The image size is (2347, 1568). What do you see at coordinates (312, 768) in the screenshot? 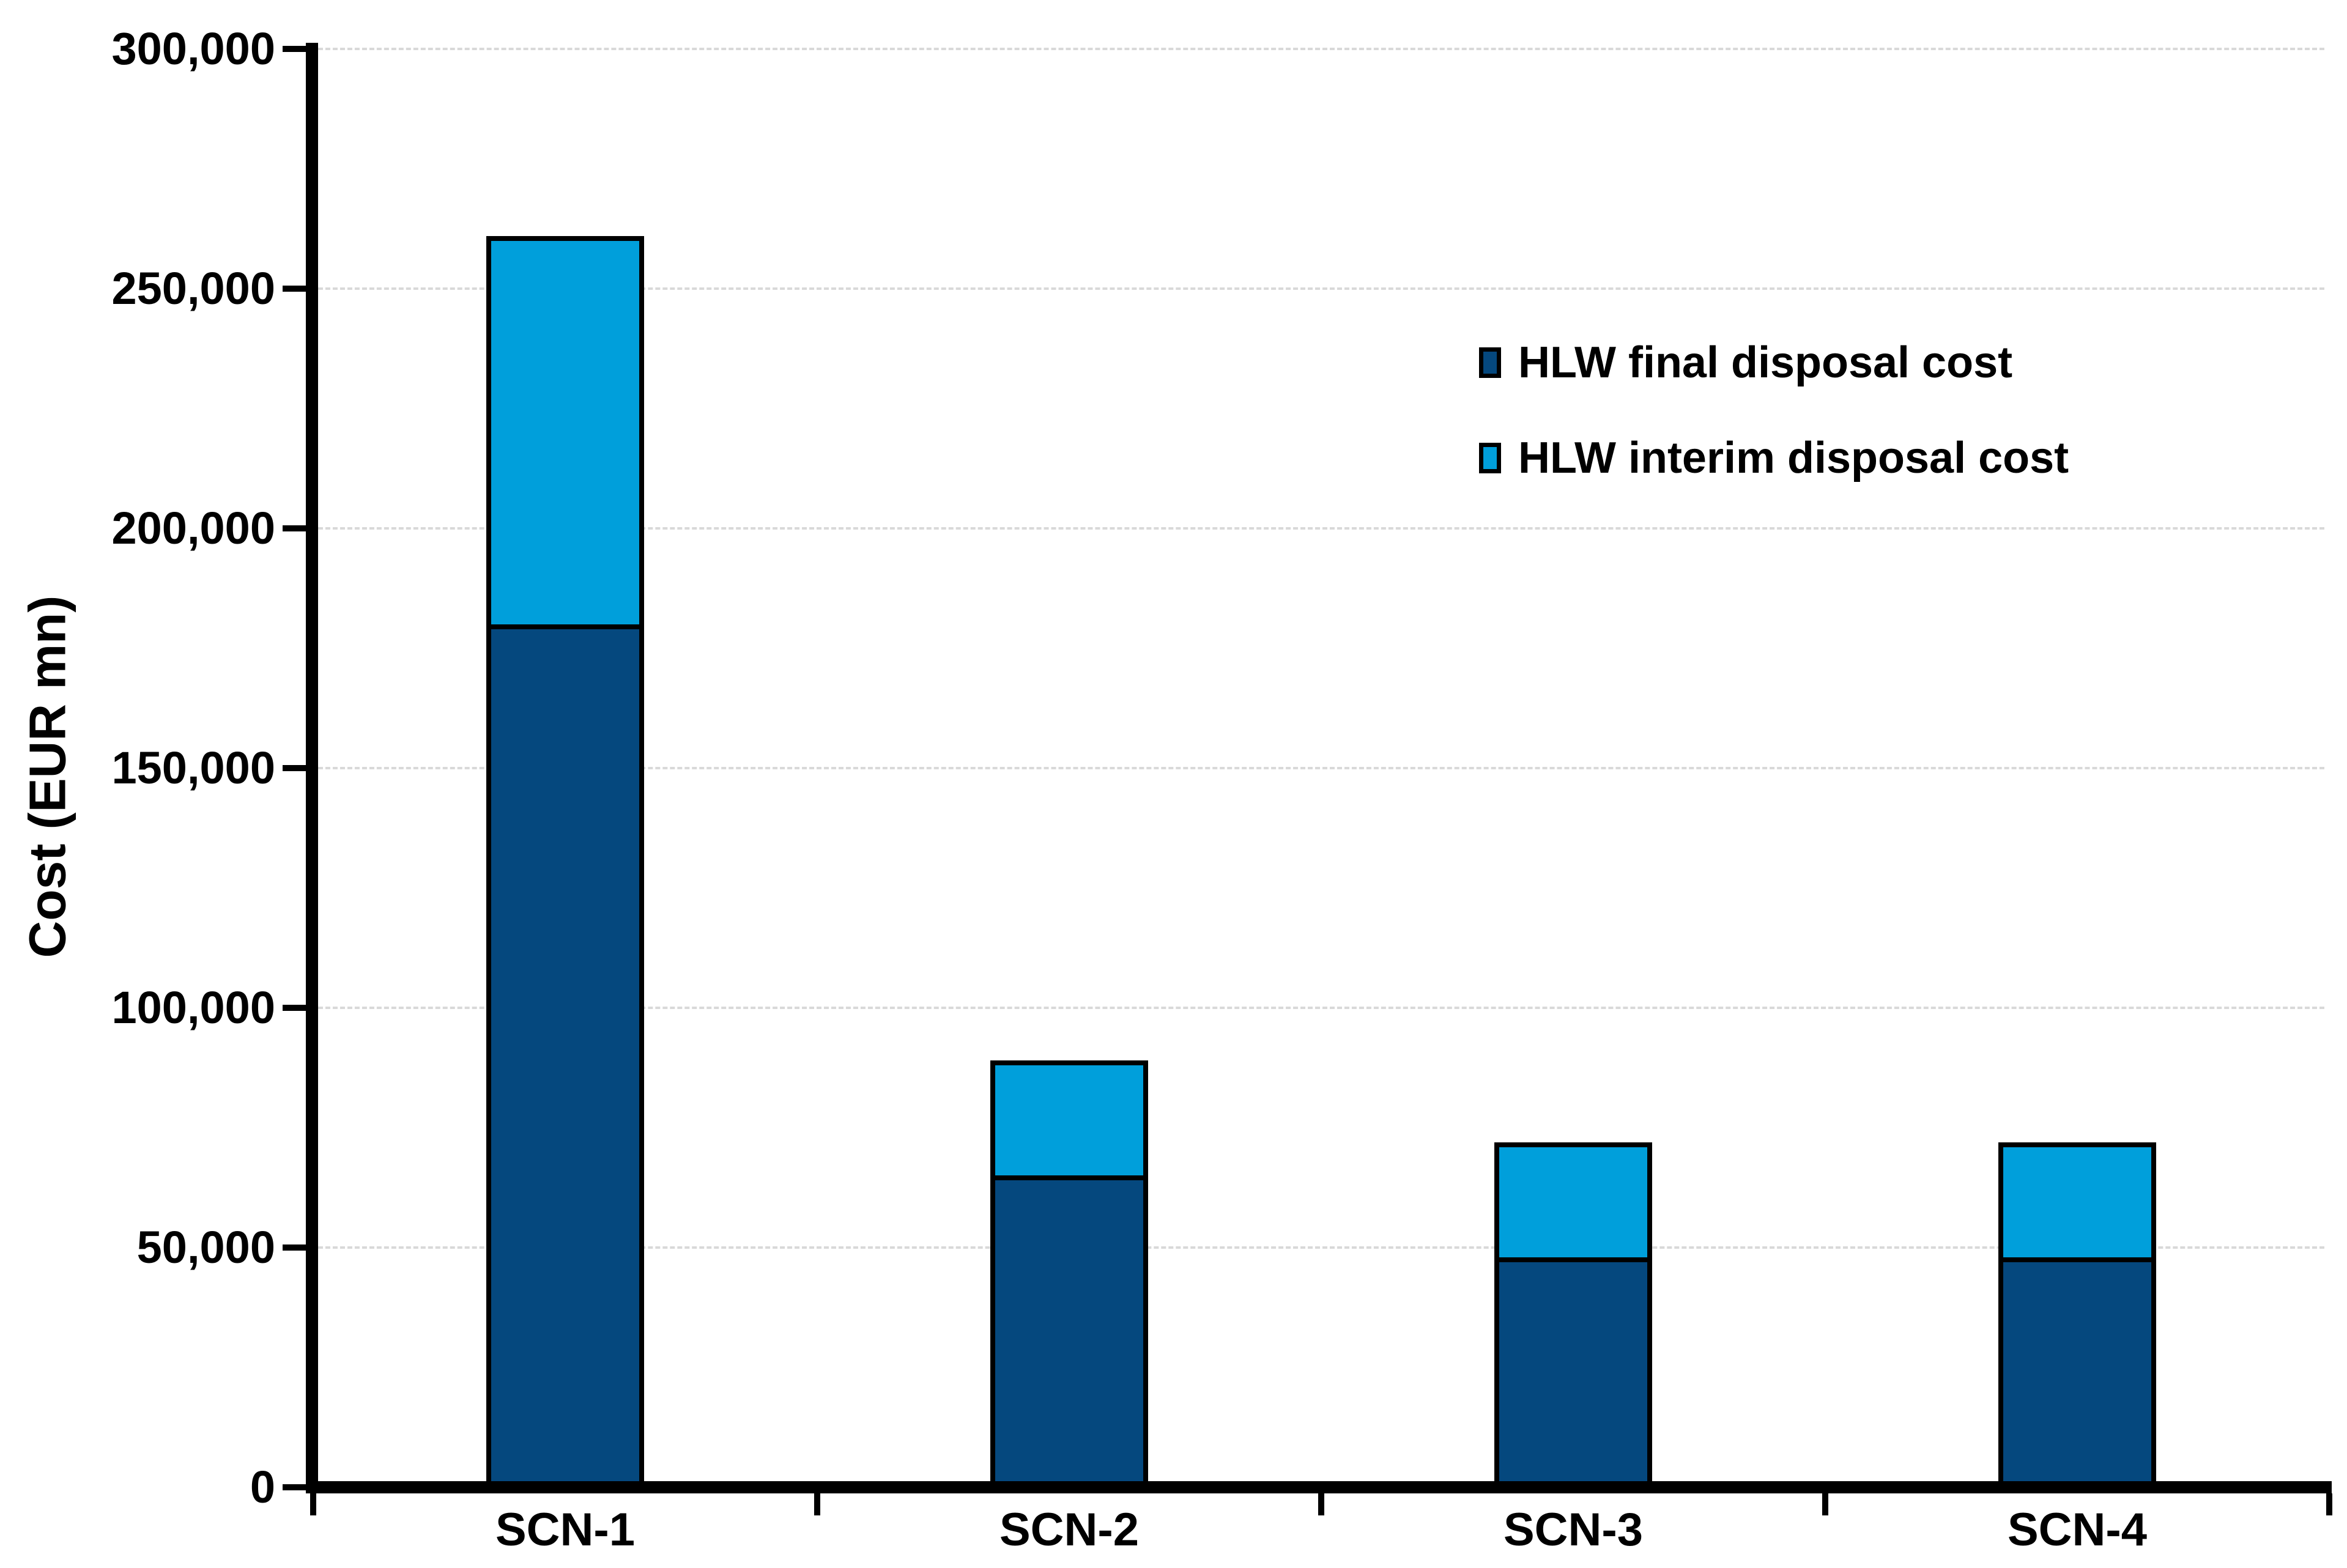
I see `y-axis-line` at bounding box center [312, 768].